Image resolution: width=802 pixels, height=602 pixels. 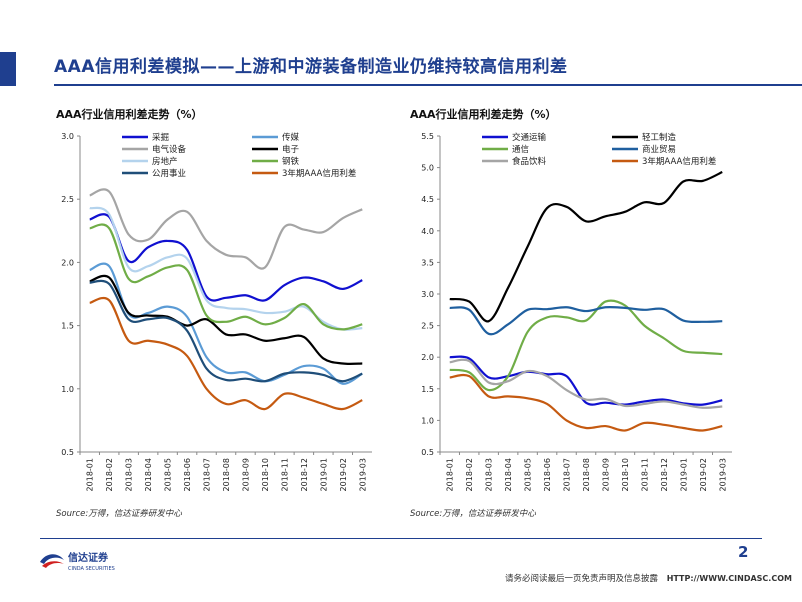 I want to click on legend-label: 食品饮料, so click(x=529, y=161).